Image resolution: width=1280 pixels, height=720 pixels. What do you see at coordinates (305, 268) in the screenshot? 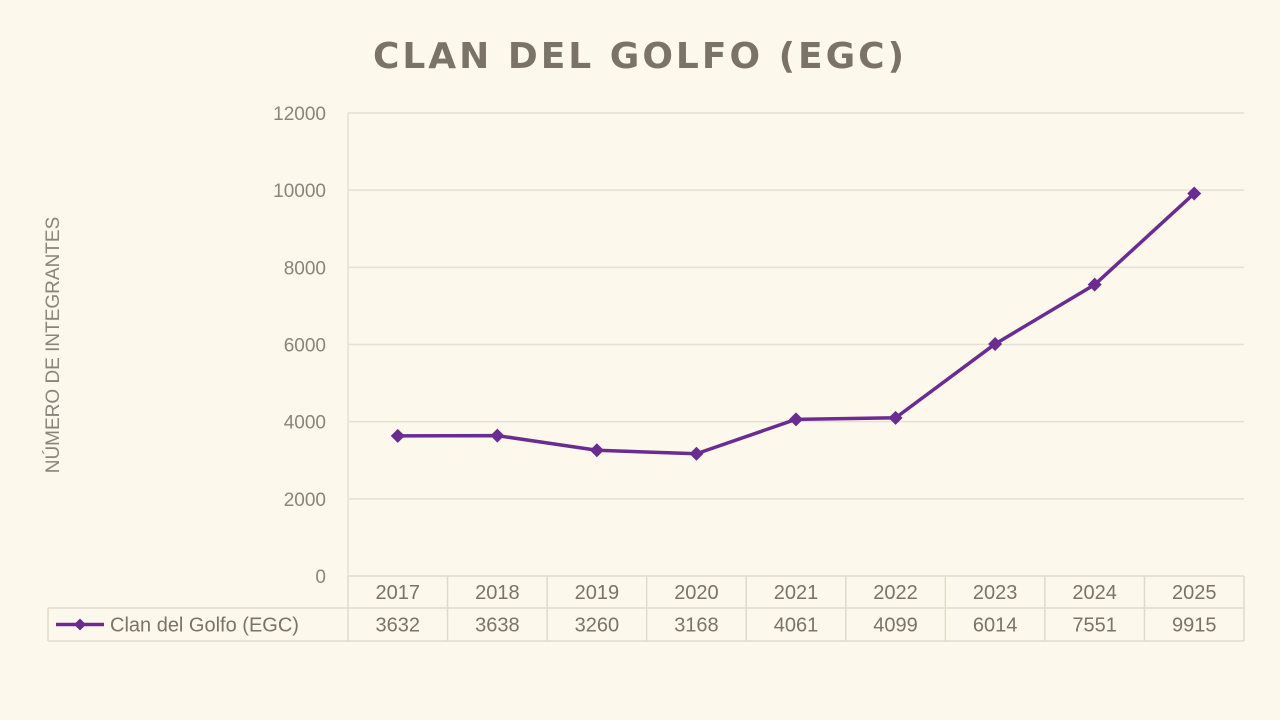
I see `y-tick-label: 8000` at bounding box center [305, 268].